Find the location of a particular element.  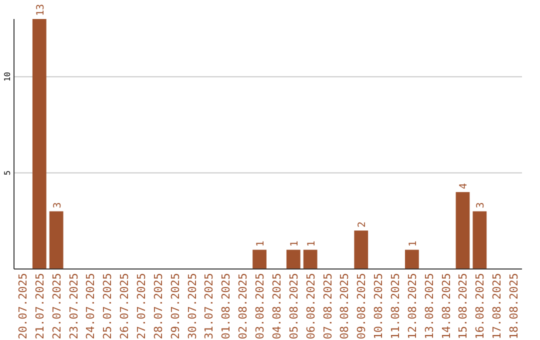

x-tick-label: 09.08.2025 is located at coordinates (361, 306).